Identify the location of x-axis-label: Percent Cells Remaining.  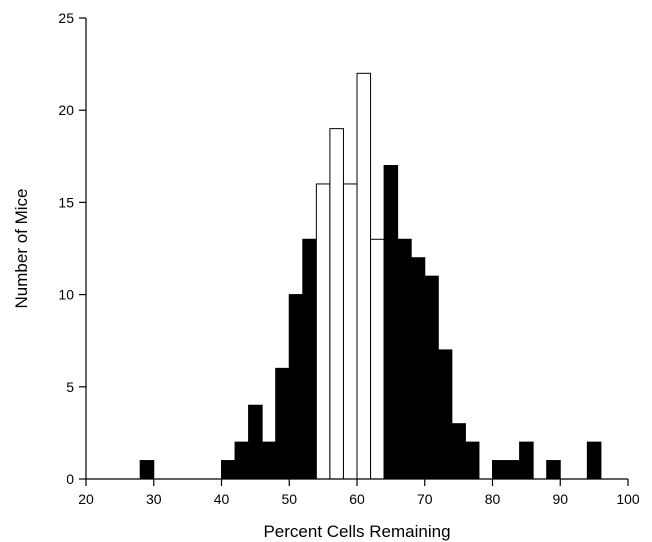
(356, 531).